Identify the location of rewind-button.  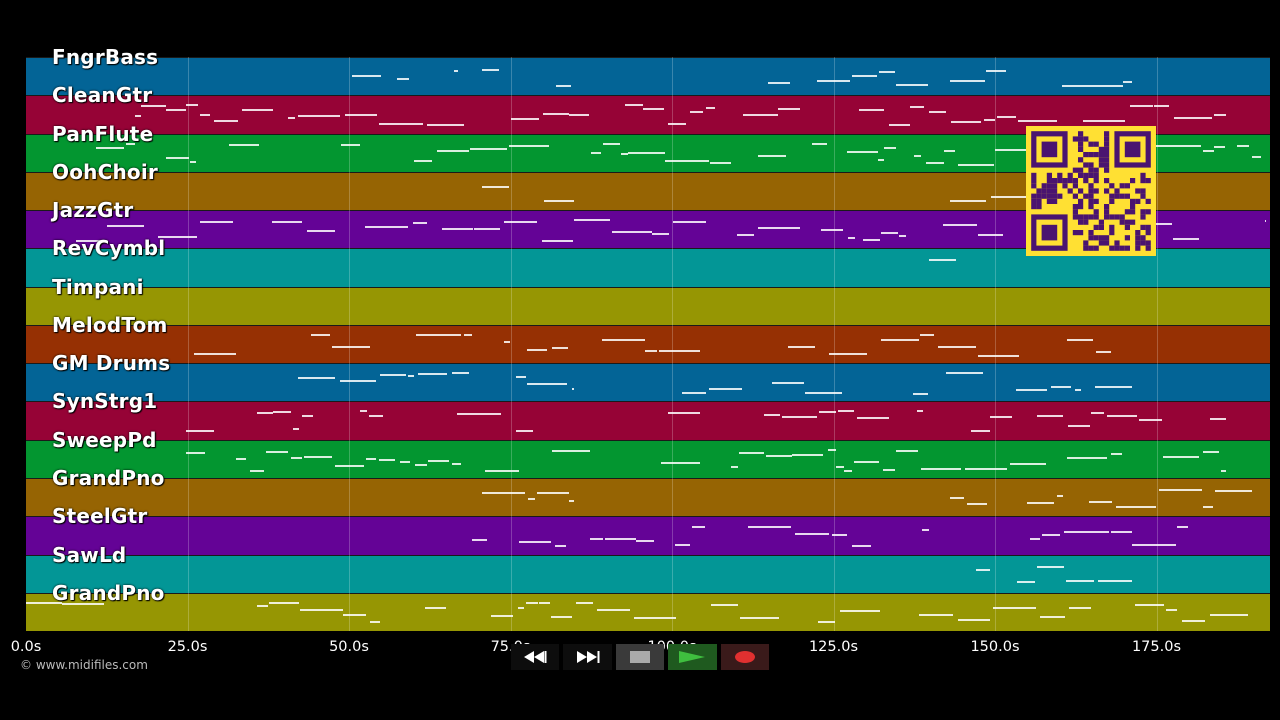
(535, 657).